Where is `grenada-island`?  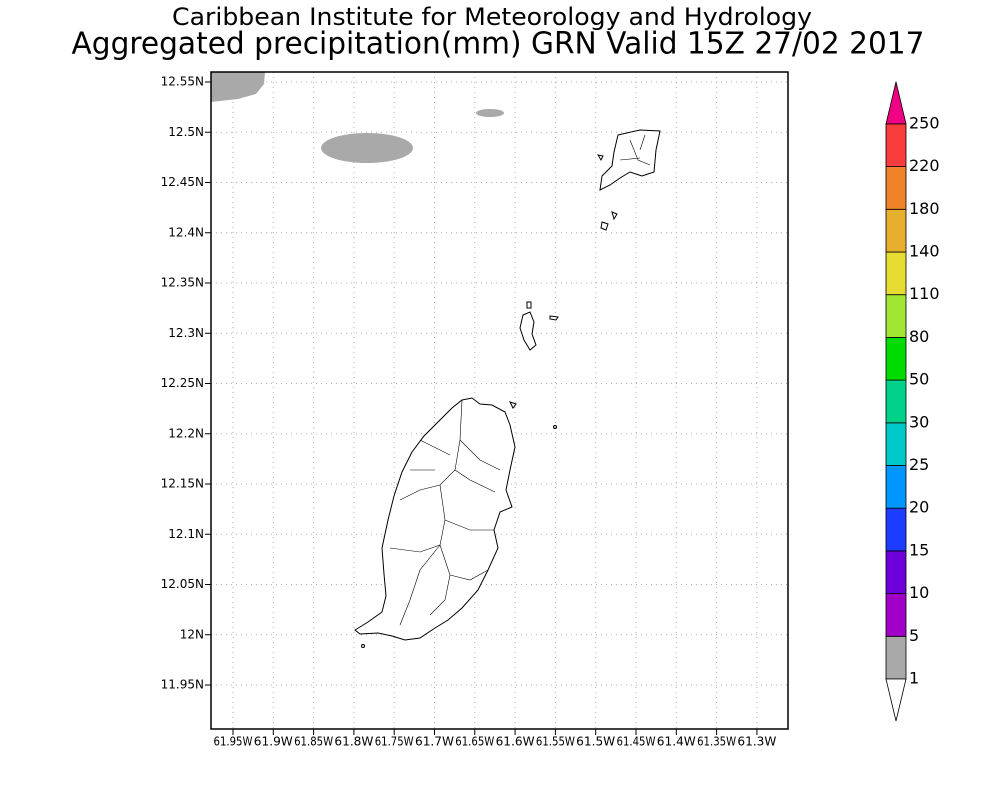 grenada-island is located at coordinates (435, 519).